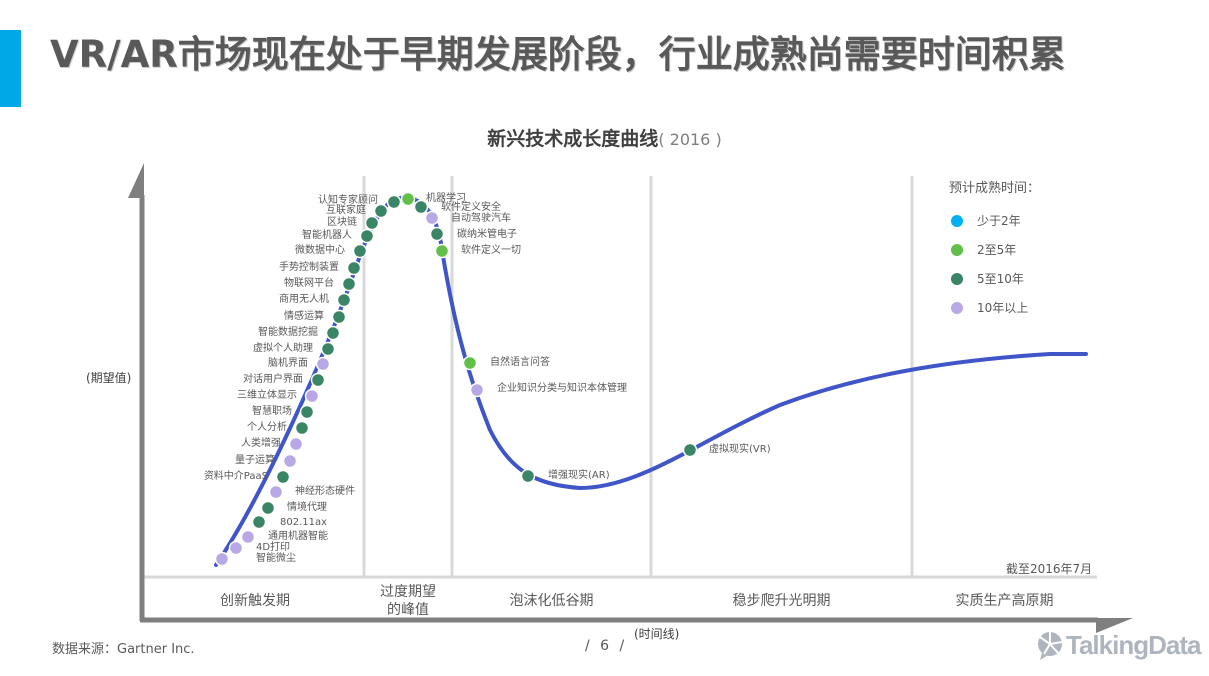  Describe the element at coordinates (348, 200) in the screenshot. I see `technology-label: 认知专家顾问` at that location.